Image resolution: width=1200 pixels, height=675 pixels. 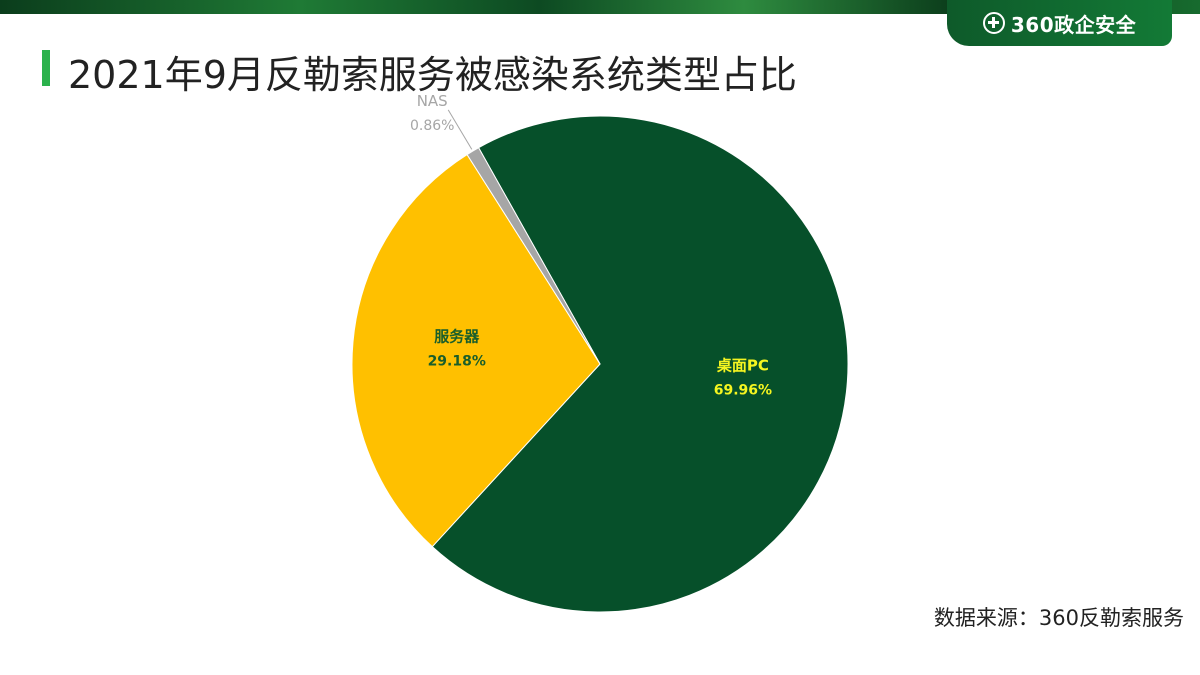 What do you see at coordinates (460, 129) in the screenshot?
I see `leader-line` at bounding box center [460, 129].